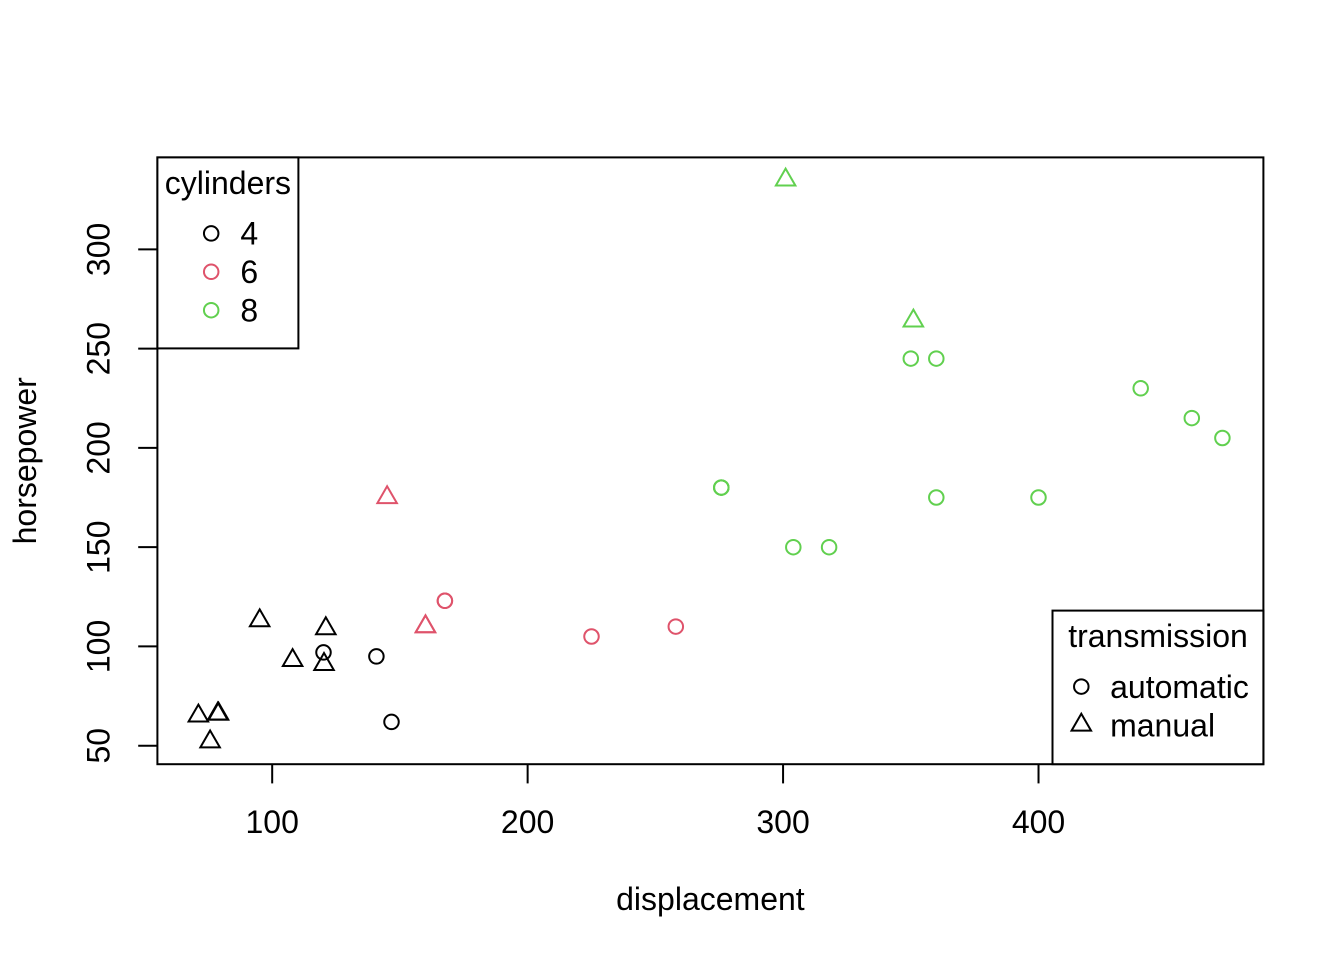 The height and width of the screenshot is (960, 1344). Describe the element at coordinates (1158, 636) in the screenshot. I see `svg-text: transmission` at that location.